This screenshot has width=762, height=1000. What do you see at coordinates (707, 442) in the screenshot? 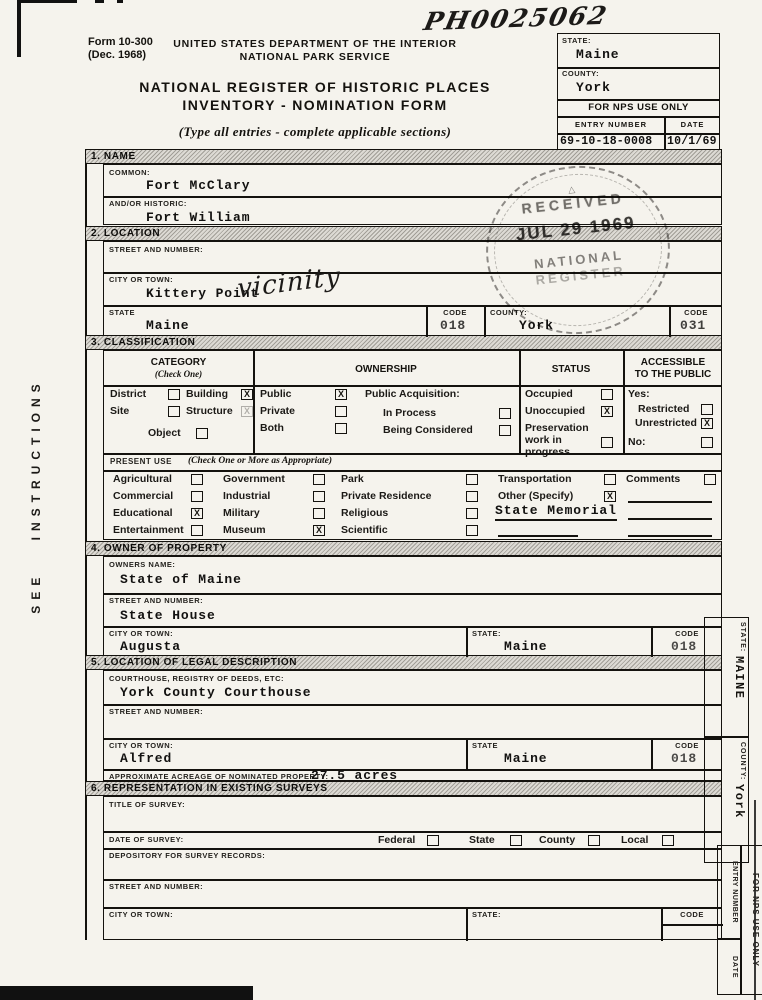
I see `checkbox-no` at bounding box center [707, 442].